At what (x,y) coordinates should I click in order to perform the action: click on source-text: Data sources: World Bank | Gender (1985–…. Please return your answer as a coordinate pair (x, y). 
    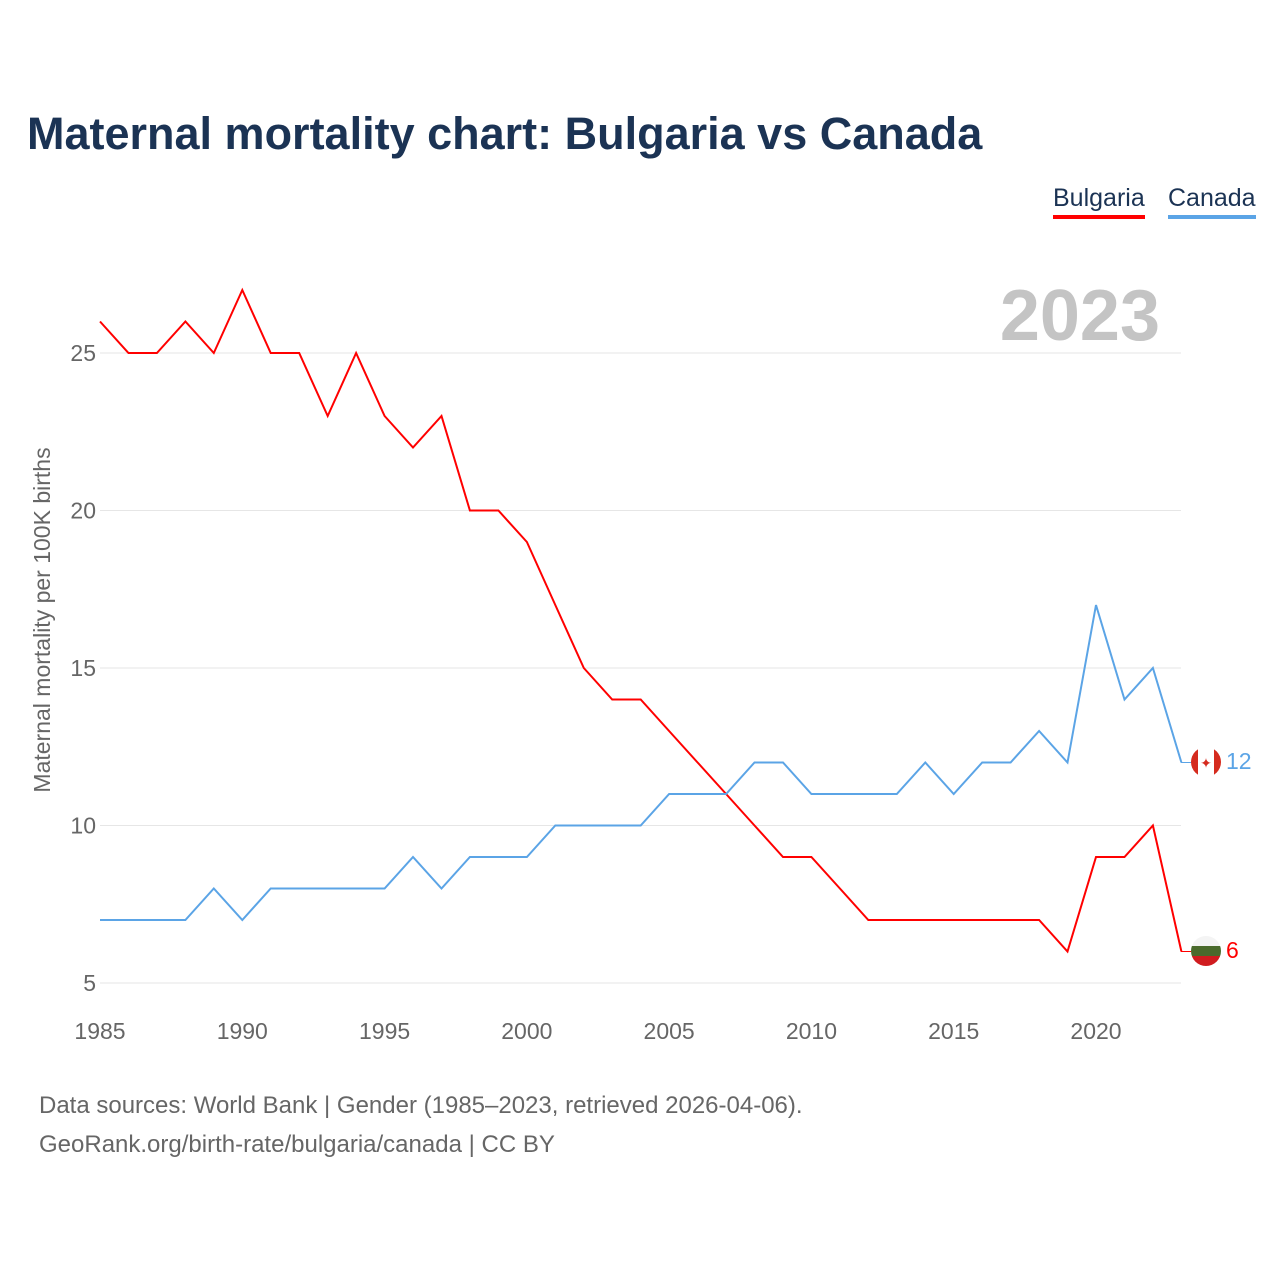
    Looking at the image, I should click on (421, 1105).